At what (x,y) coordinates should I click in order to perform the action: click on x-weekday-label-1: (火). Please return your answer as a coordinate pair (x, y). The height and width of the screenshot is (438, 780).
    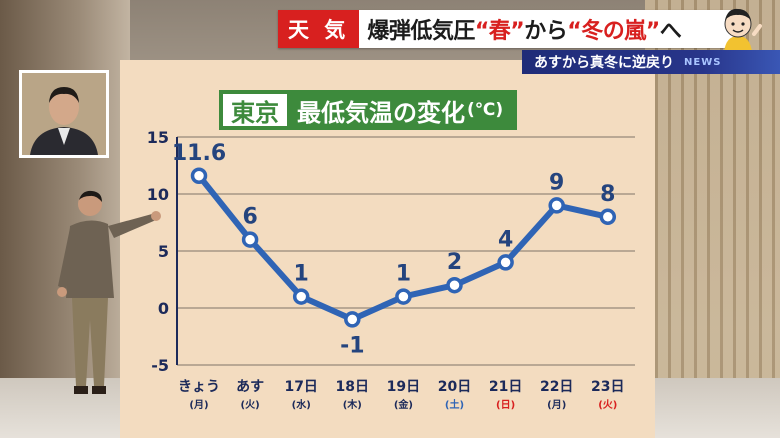
    Looking at the image, I should click on (250, 405).